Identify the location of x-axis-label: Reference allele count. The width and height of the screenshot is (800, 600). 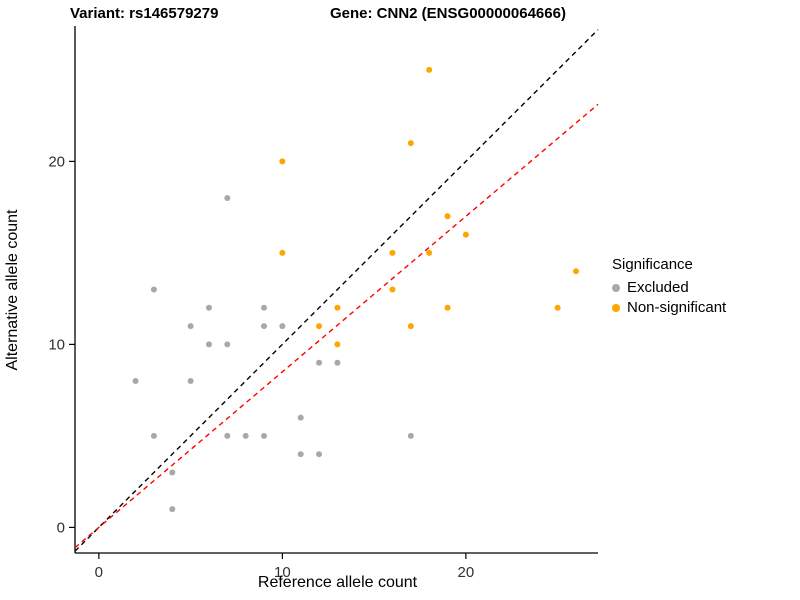
(337, 582).